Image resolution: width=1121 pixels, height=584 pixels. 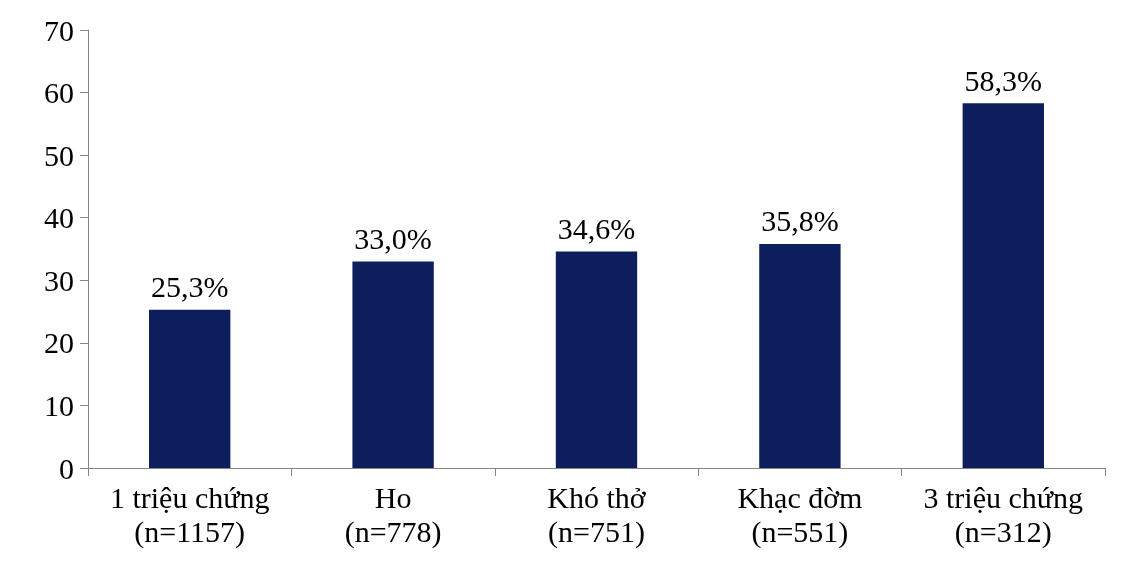 What do you see at coordinates (1003, 514) in the screenshot?
I see `x-tick-label: 3 triệu chứng (n=312)` at bounding box center [1003, 514].